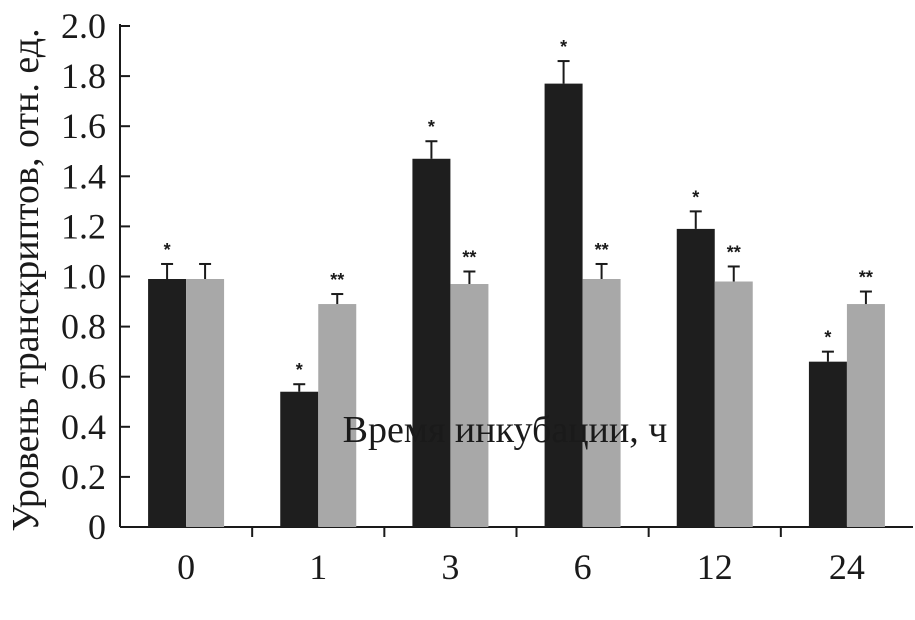 The image size is (915, 620). What do you see at coordinates (83, 427) in the screenshot?
I see `y-tick-label: 0.4` at bounding box center [83, 427].